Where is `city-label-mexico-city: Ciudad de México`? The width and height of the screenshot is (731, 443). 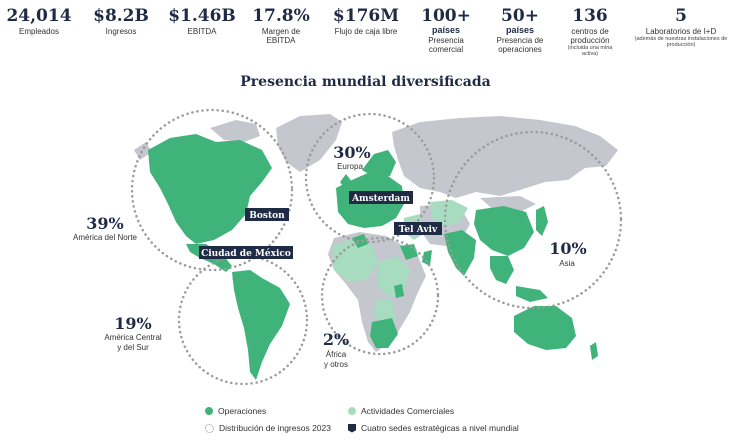
city-label-mexico-city: Ciudad de México is located at coordinates (246, 253).